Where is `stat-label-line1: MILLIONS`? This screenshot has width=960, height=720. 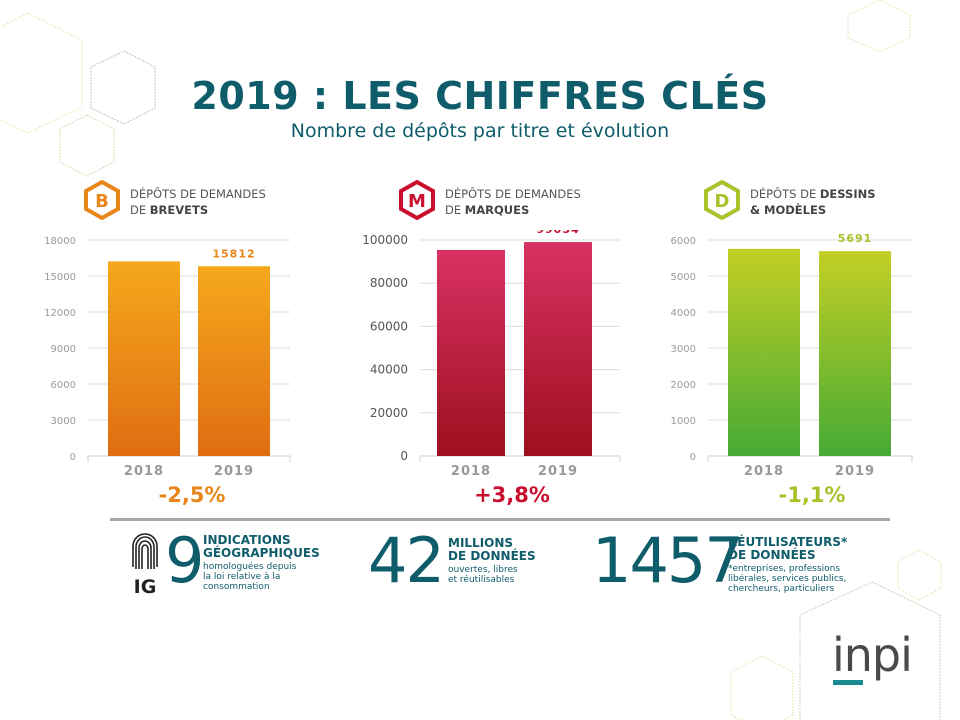
stat-label-line1: MILLIONS is located at coordinates (481, 543).